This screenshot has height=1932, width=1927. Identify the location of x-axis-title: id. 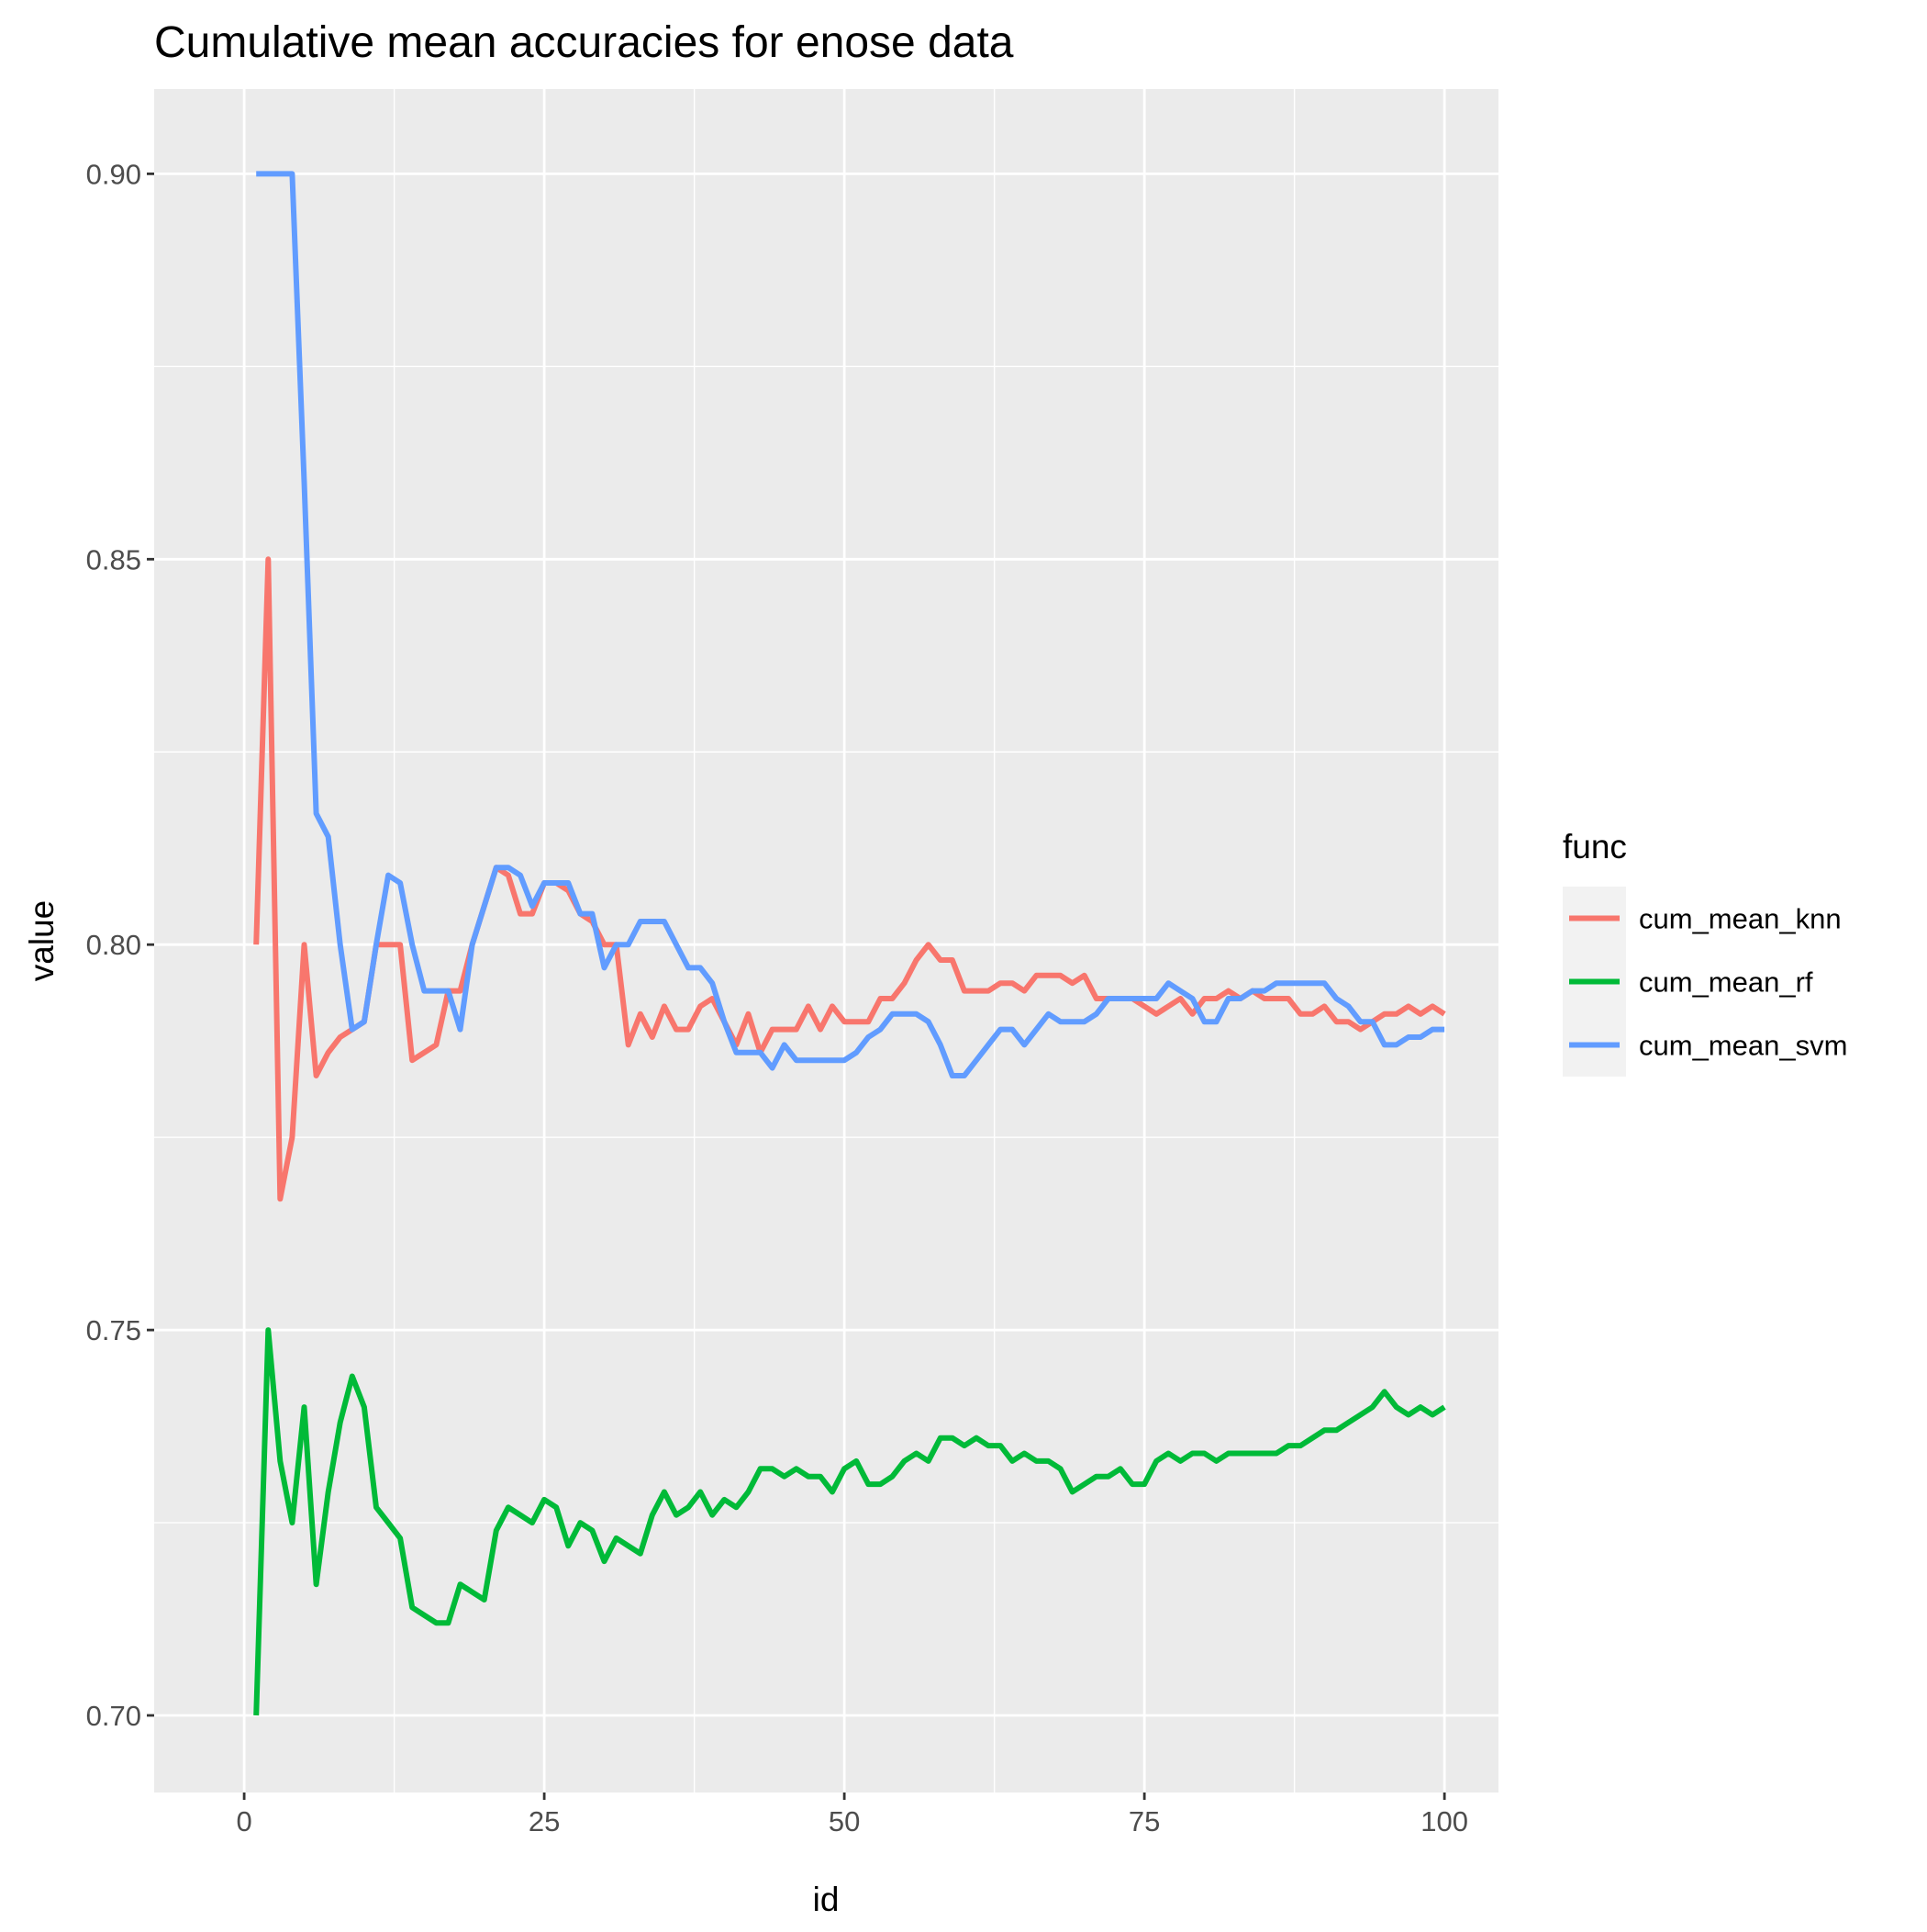
(826, 1899).